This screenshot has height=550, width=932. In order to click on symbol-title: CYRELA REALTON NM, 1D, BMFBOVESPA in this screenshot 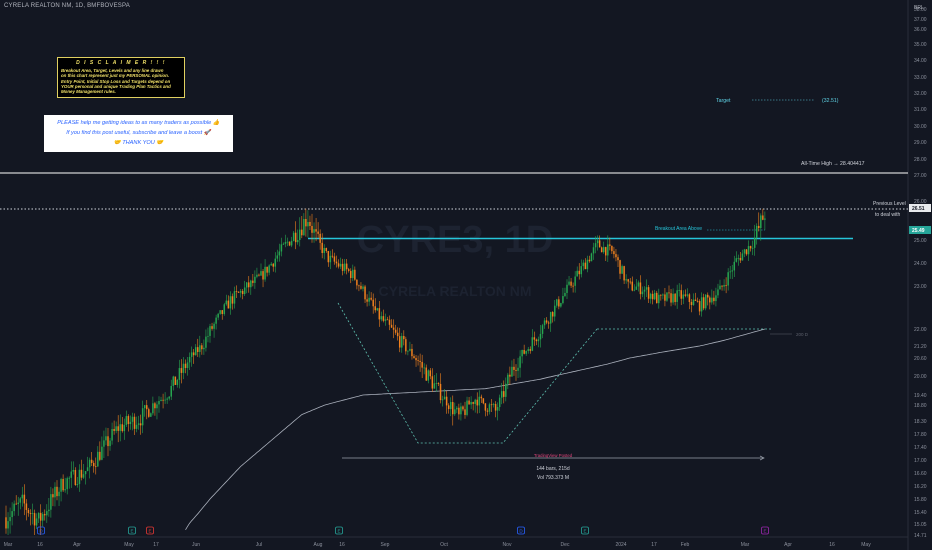, I will do `click(67, 6)`.